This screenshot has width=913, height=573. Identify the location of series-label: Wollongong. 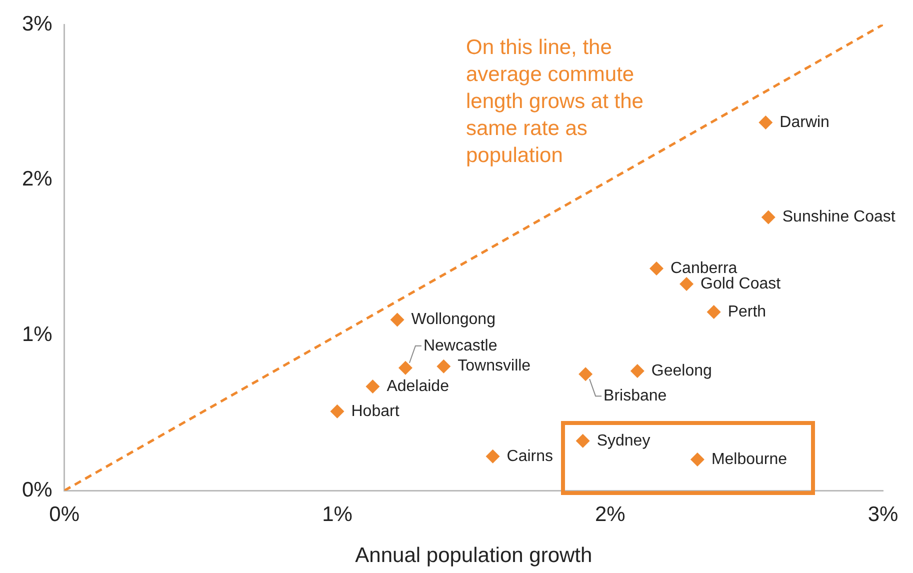
(453, 319).